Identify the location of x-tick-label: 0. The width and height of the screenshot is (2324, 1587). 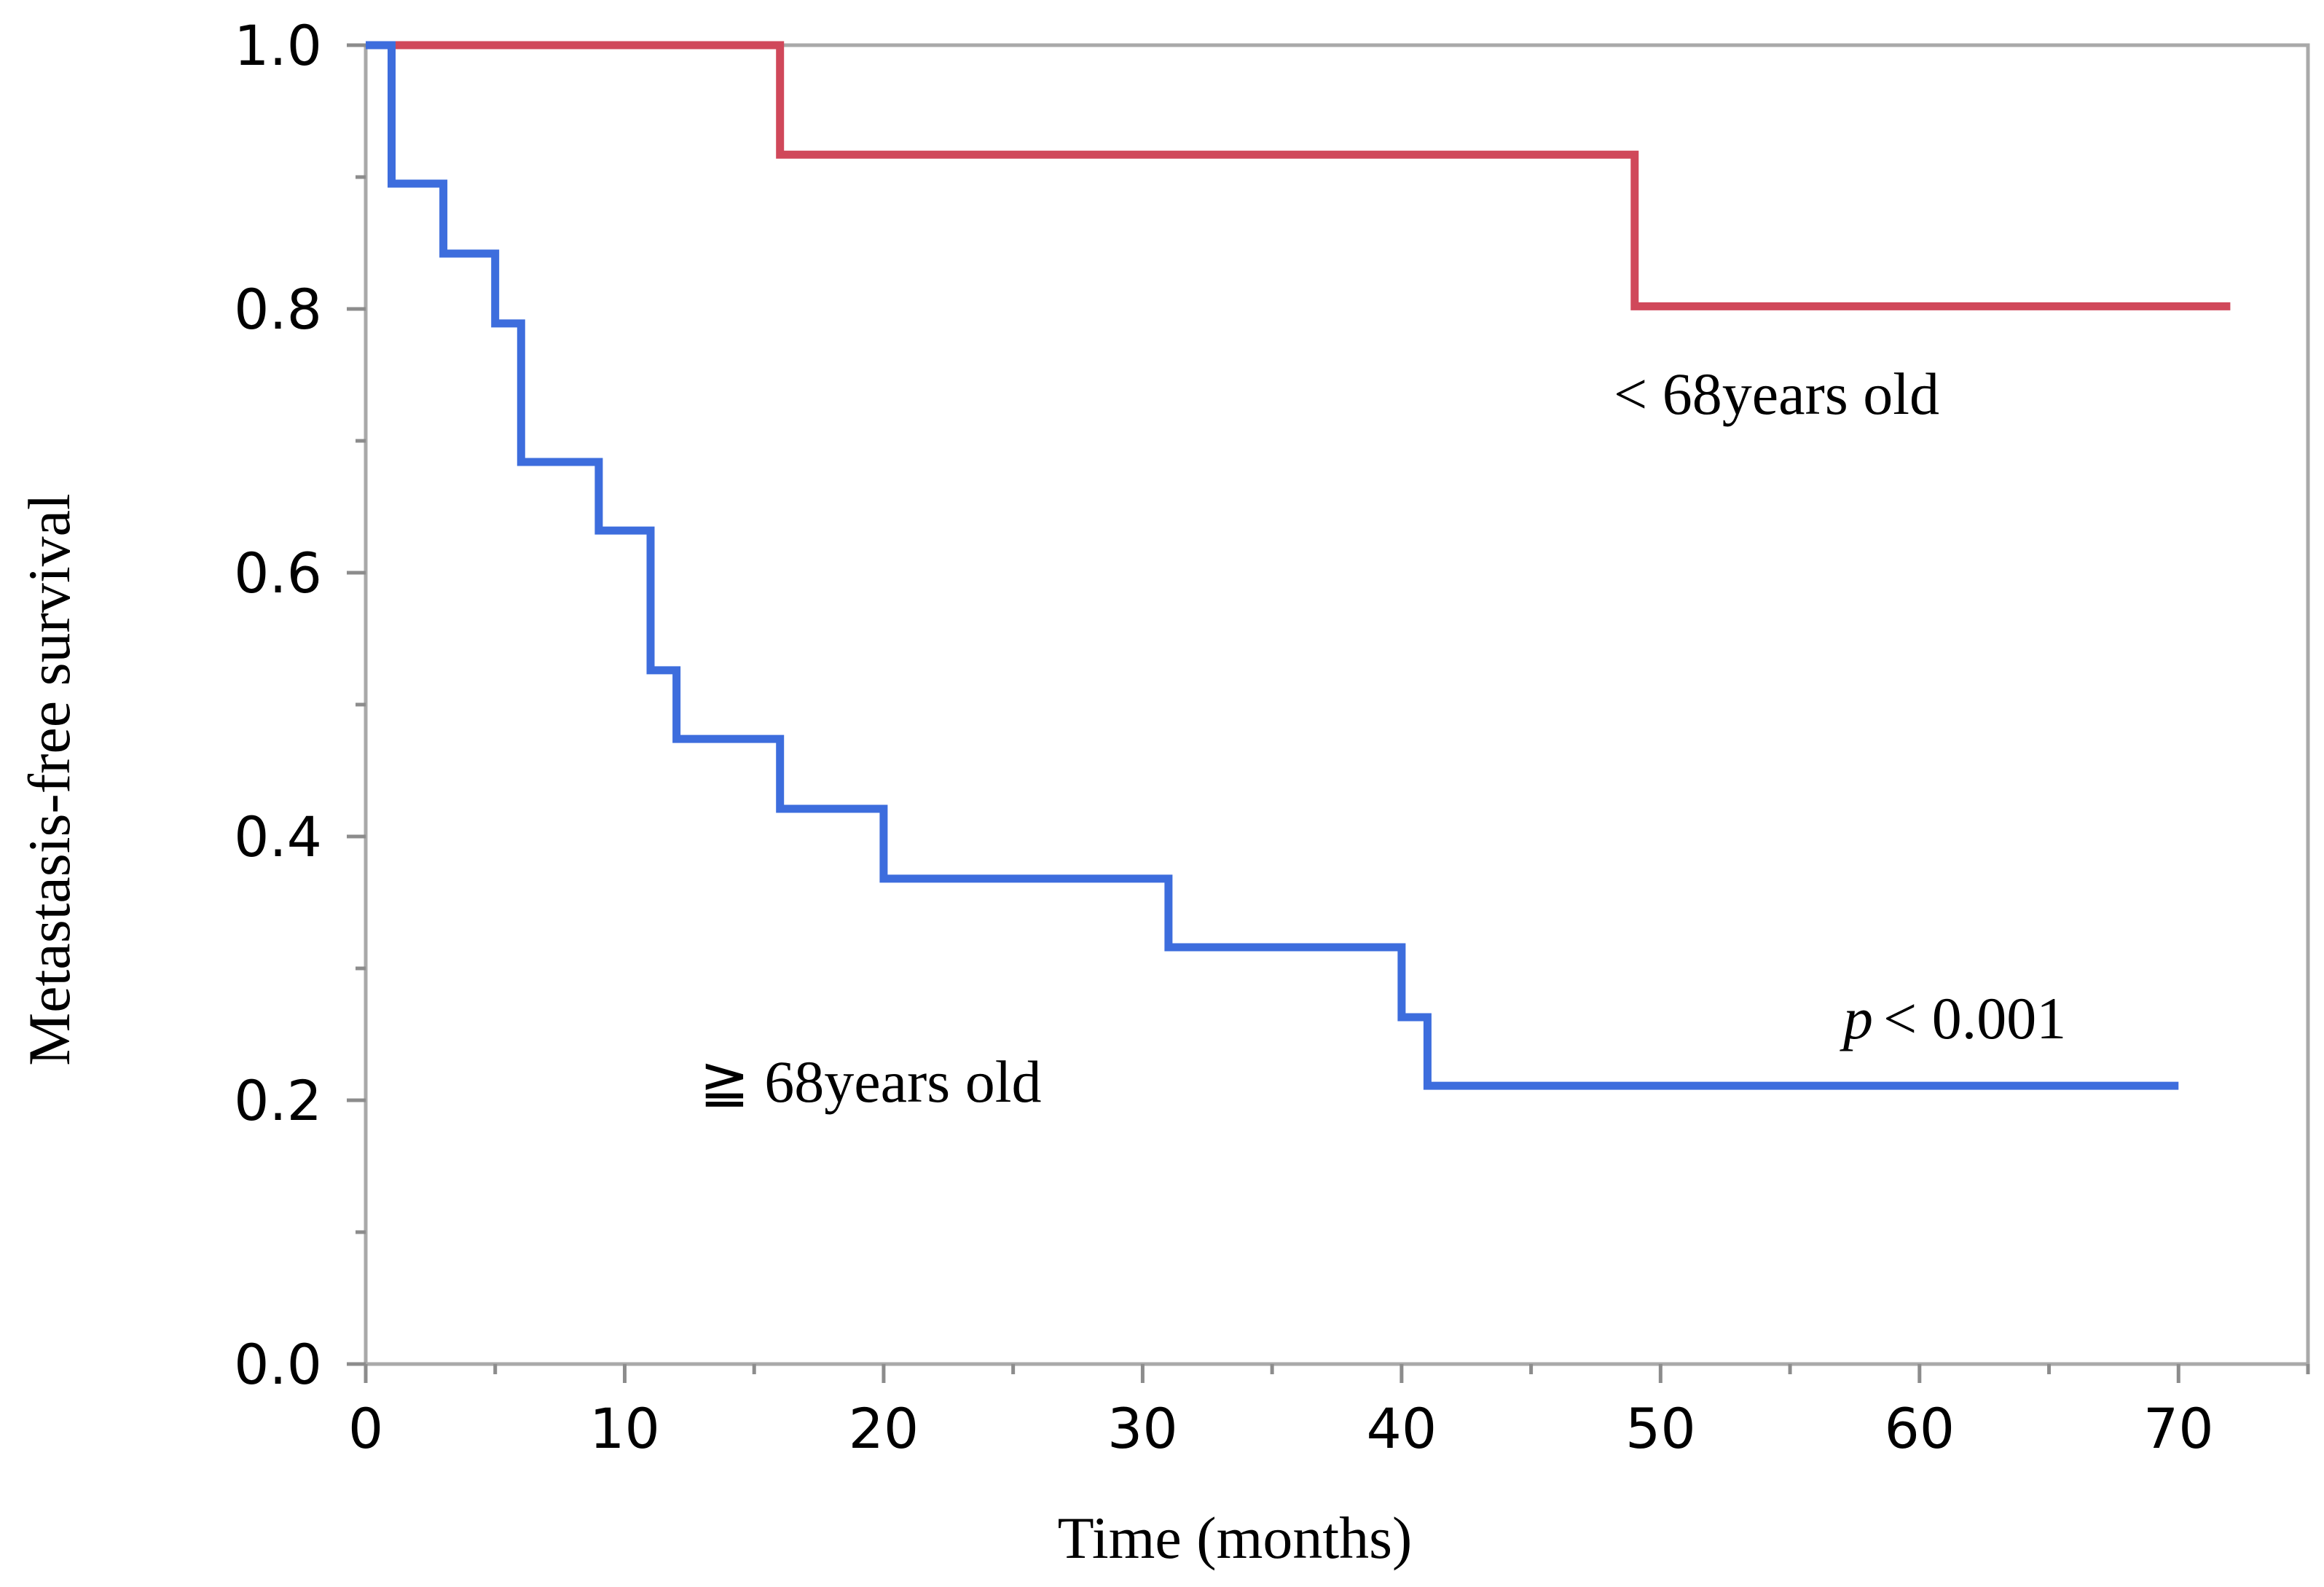
(365, 1428).